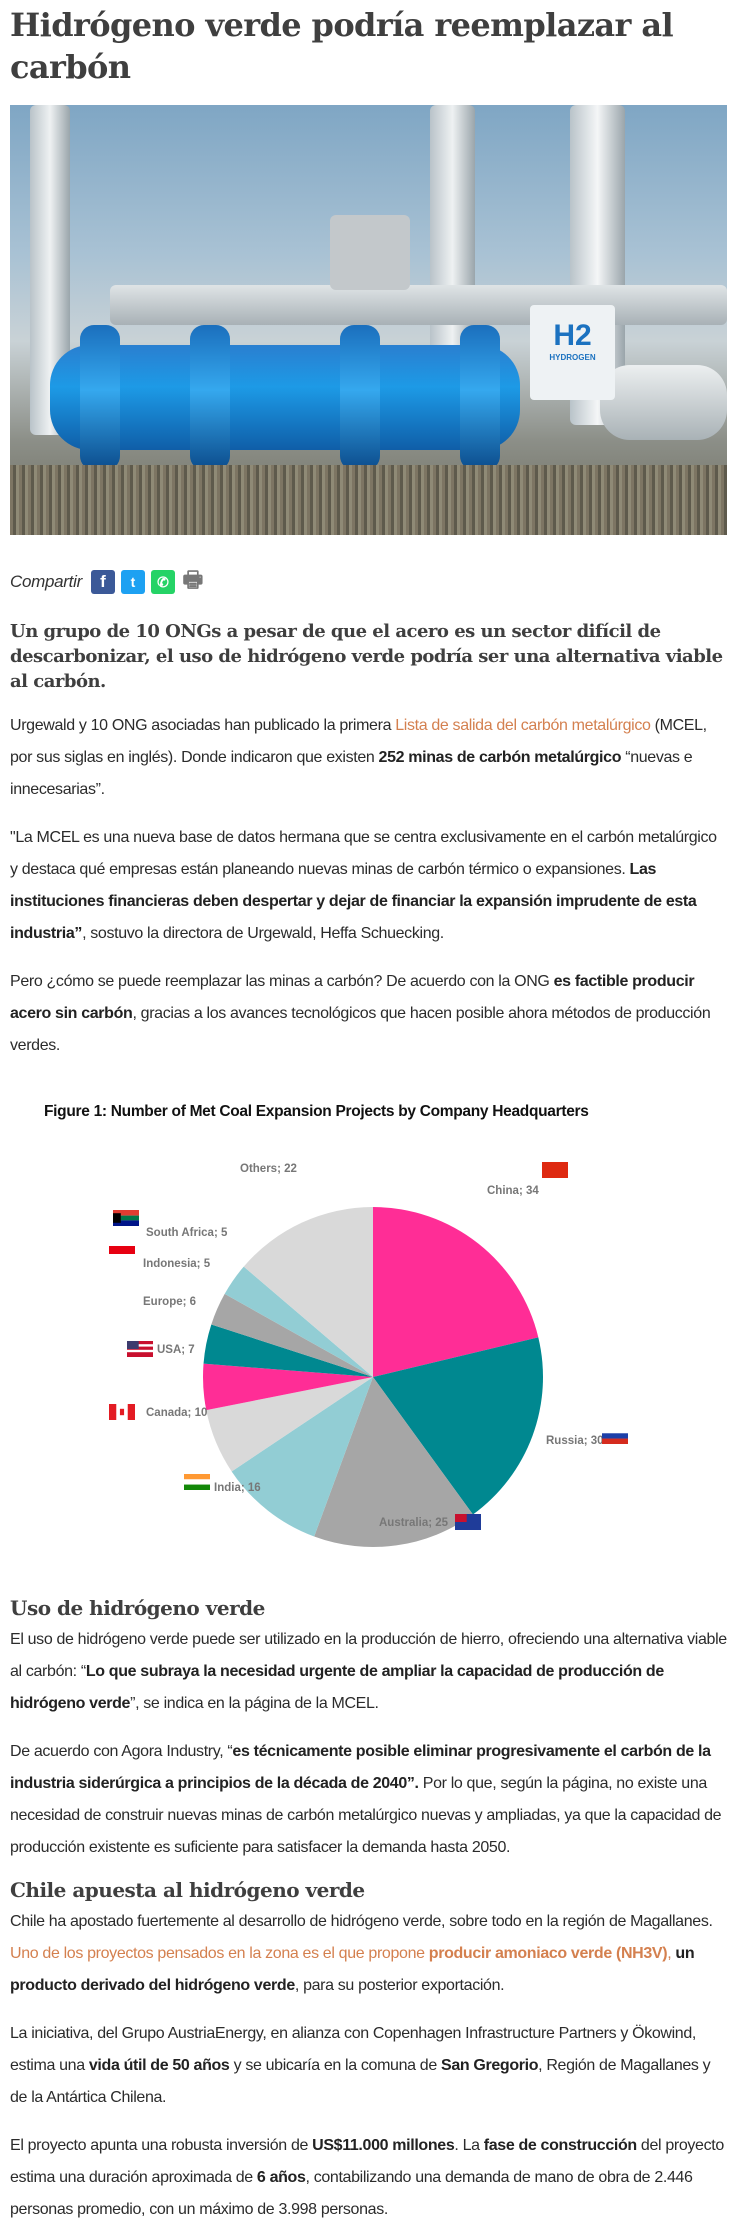  I want to click on bold-text: 6 años, so click(281, 2177).